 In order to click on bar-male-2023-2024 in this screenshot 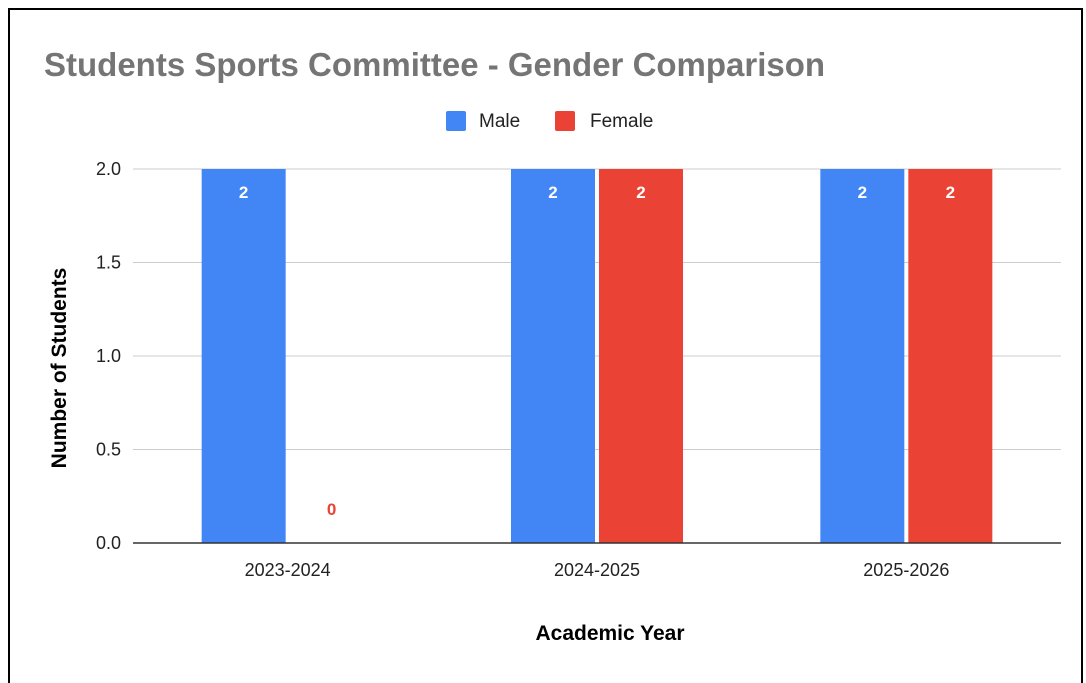, I will do `click(243, 356)`.